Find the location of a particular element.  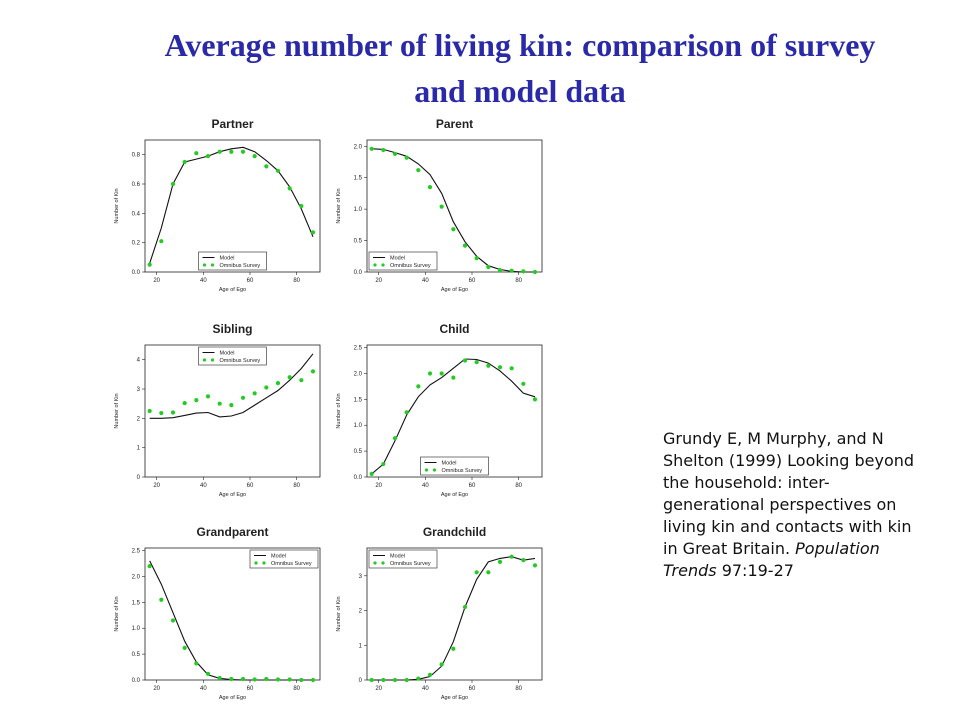

y-tick-label: 0.4 is located at coordinates (136, 214).